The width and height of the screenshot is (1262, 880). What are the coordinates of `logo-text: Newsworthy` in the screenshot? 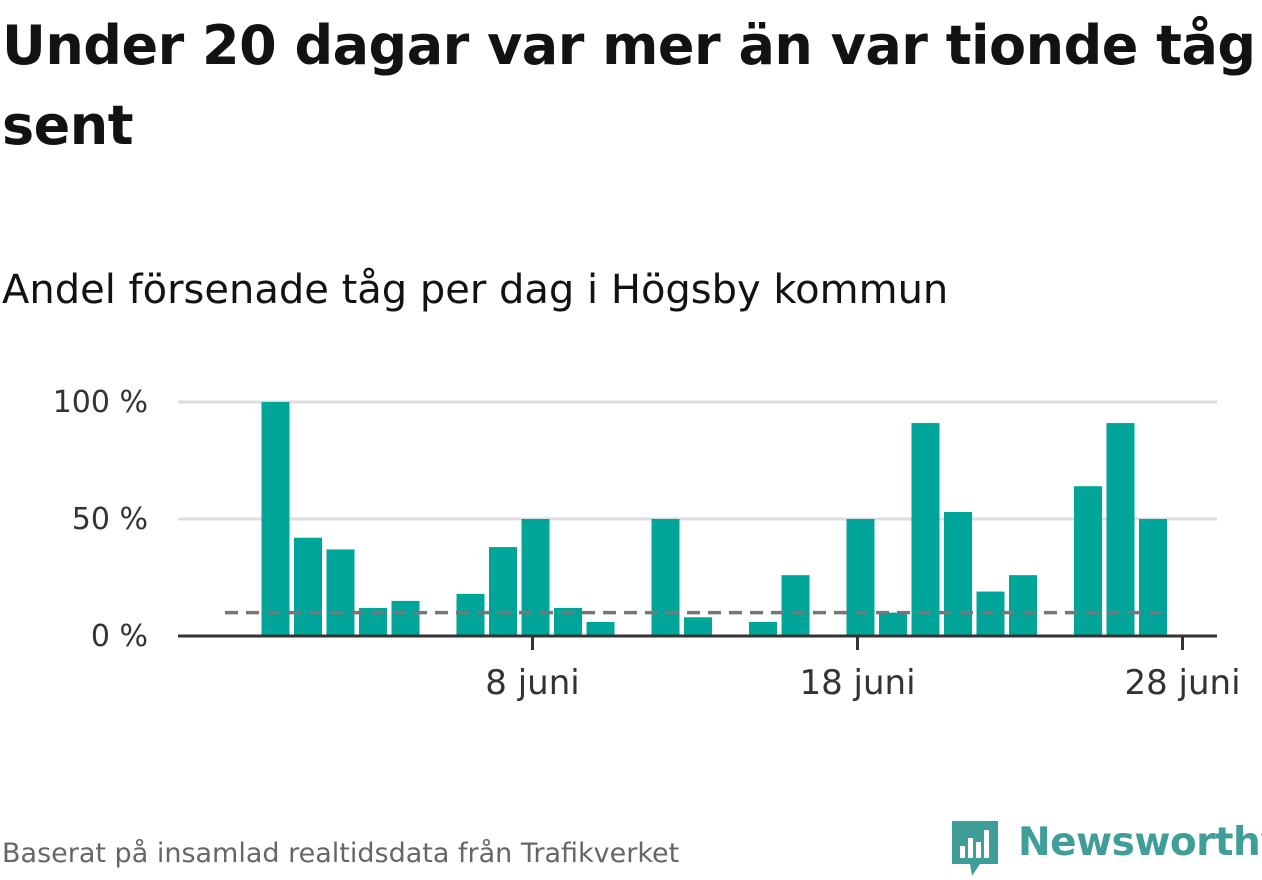 It's located at (1140, 842).